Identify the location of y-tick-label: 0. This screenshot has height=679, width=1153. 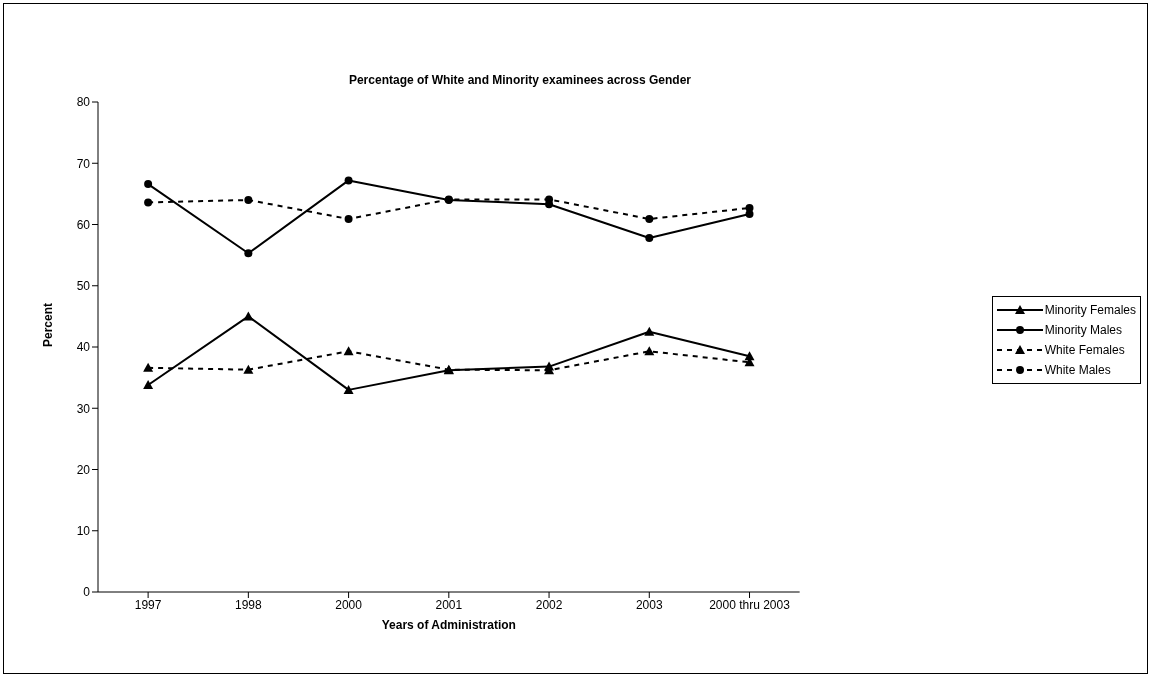
(87, 592).